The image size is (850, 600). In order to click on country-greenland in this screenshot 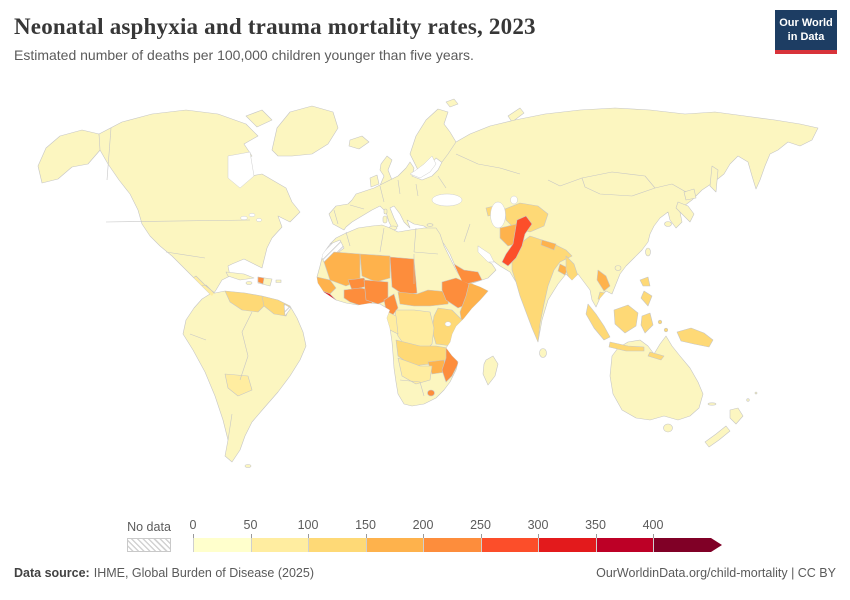, I will do `click(305, 131)`.